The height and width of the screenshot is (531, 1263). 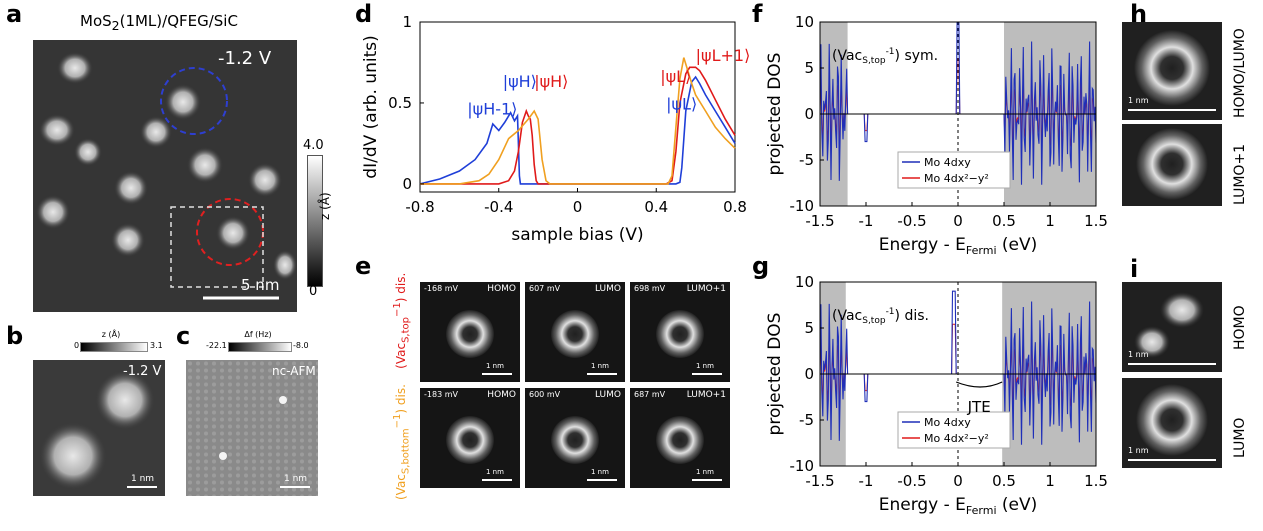 I want to click on panel-label-h: h, so click(x=1139, y=14).